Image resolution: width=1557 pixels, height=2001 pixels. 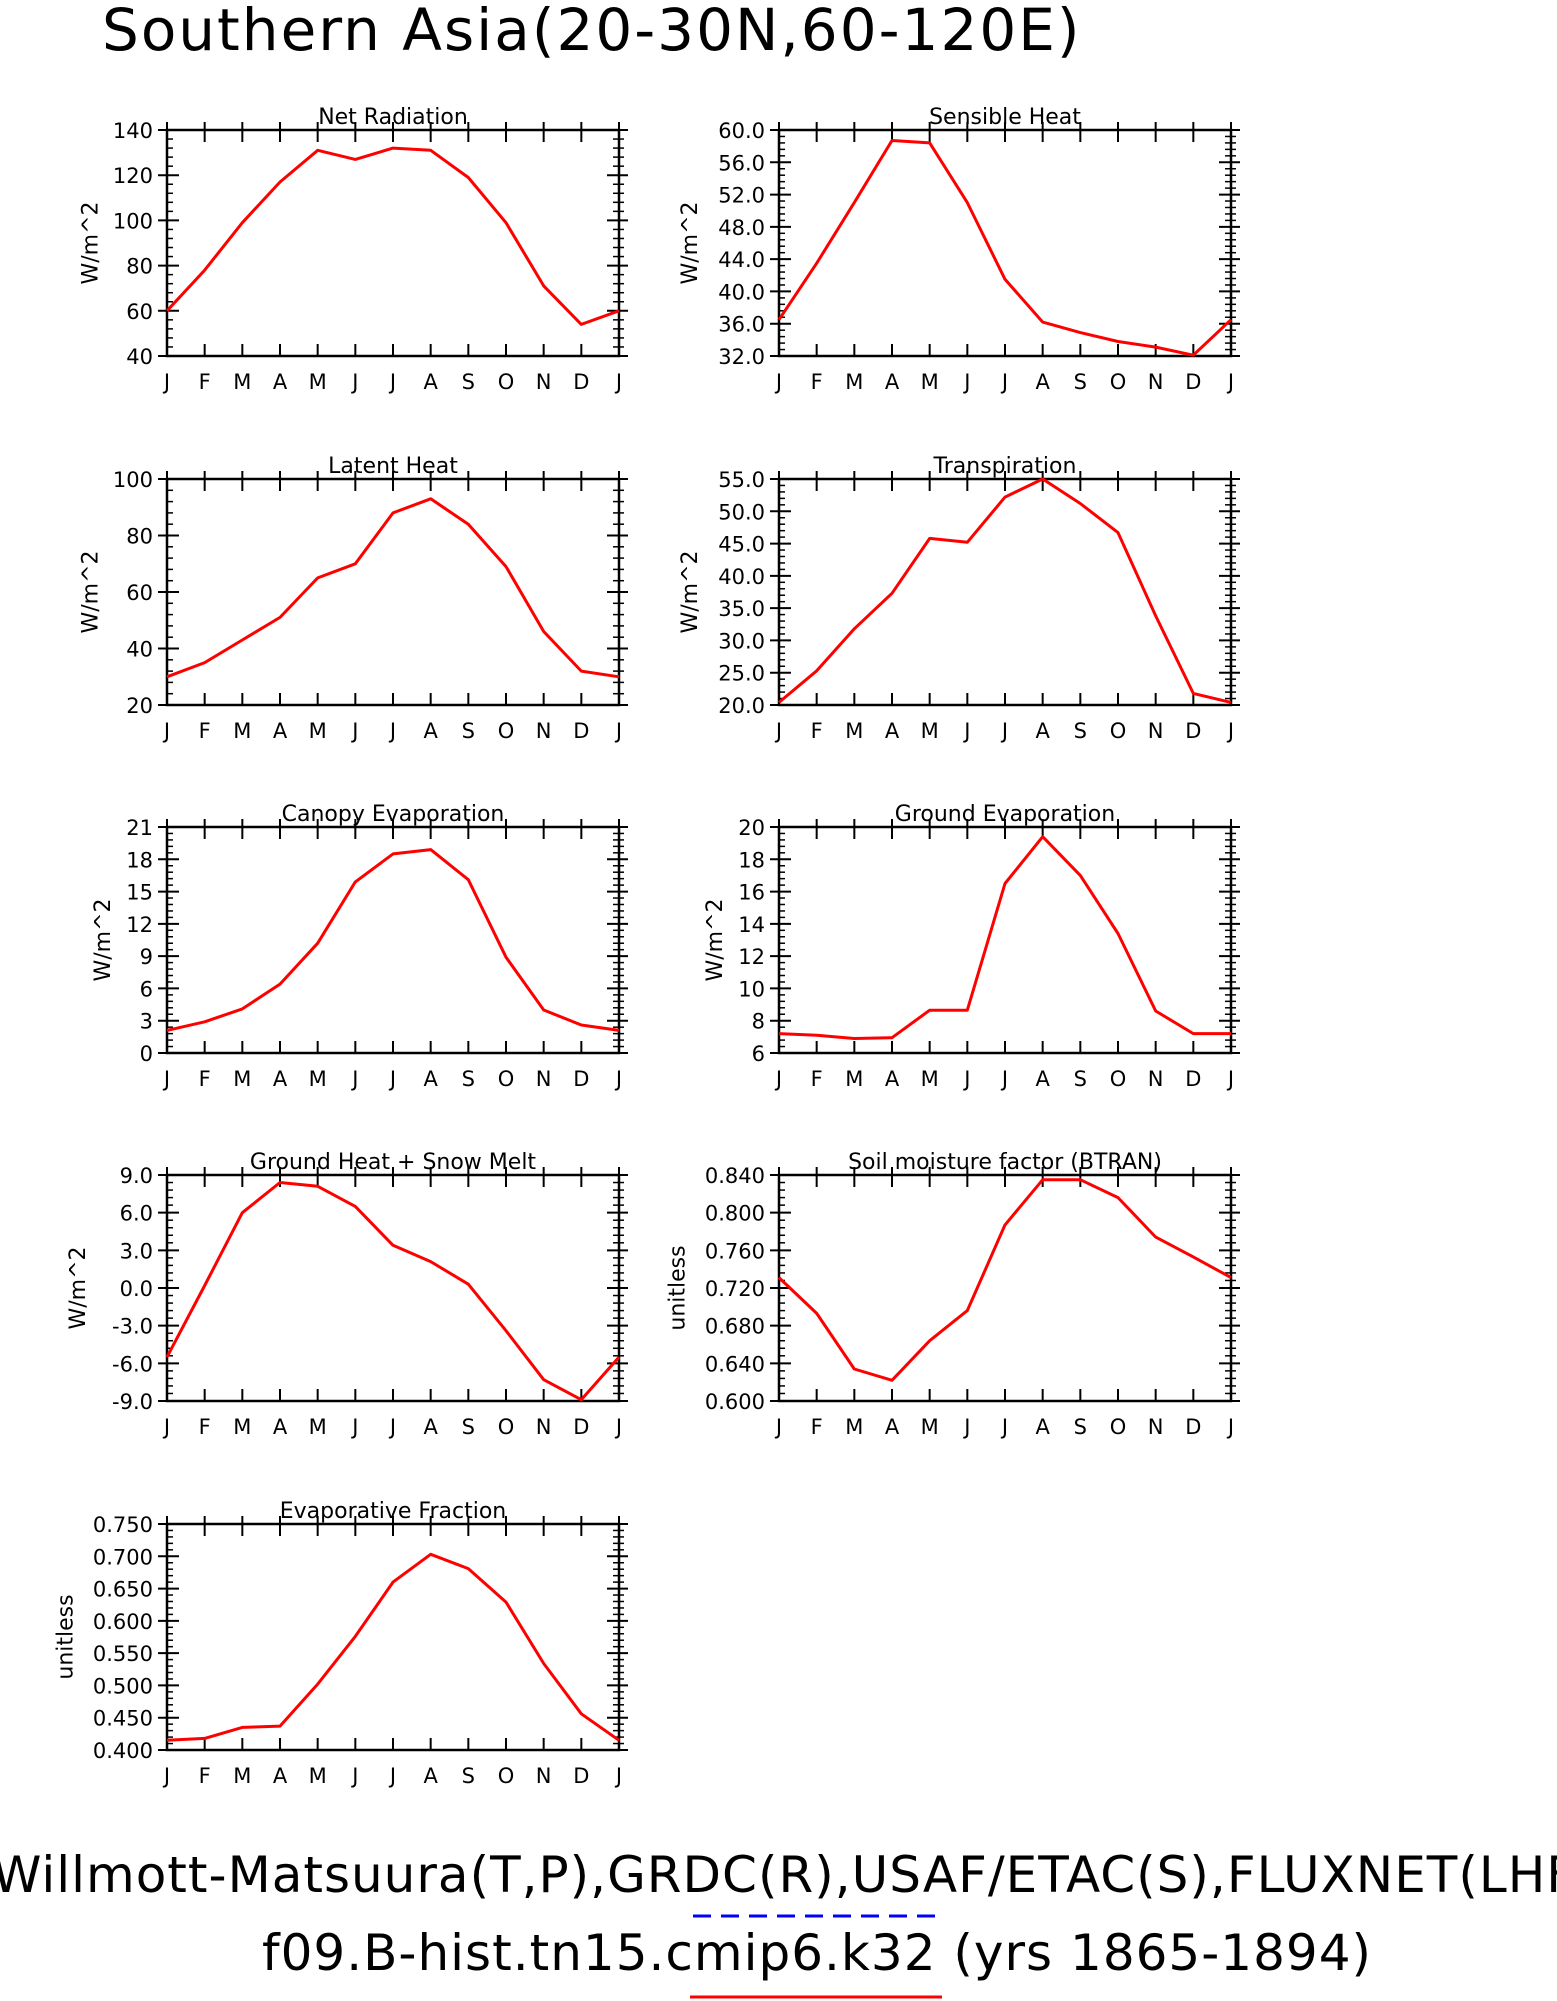 What do you see at coordinates (123, 1525) in the screenshot?
I see `y-tick-label: 0.750` at bounding box center [123, 1525].